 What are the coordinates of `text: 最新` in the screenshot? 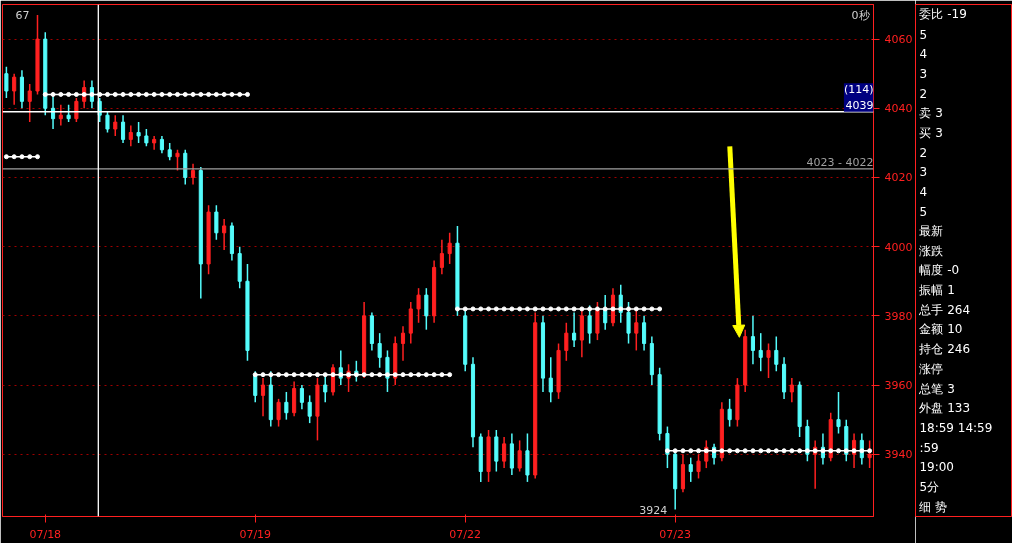 It's located at (931, 230).